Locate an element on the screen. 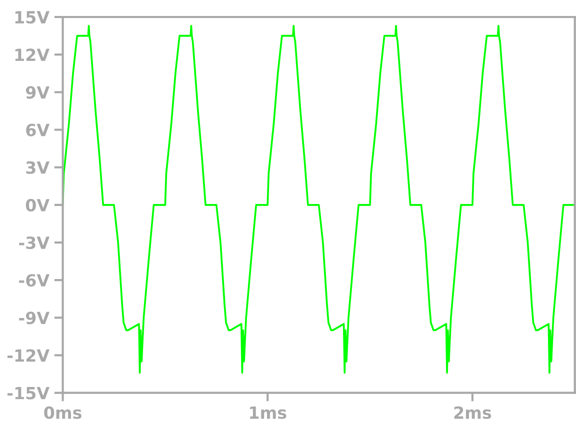 Image resolution: width=576 pixels, height=436 pixels. y-tick-label: -9V is located at coordinates (34, 318).